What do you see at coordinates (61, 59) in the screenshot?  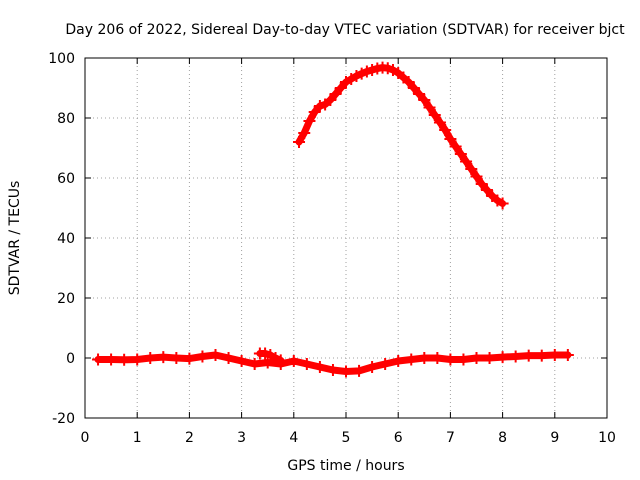 I see `y-tick-label: 100` at bounding box center [61, 59].